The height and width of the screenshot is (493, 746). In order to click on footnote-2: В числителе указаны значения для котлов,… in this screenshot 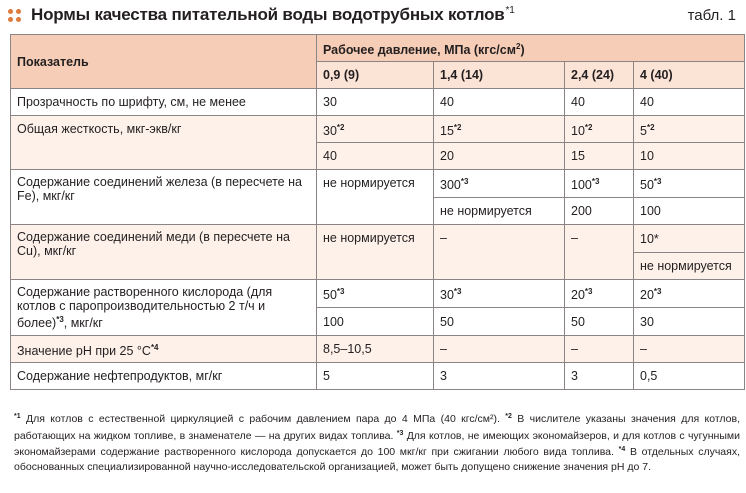, I will do `click(377, 427)`.